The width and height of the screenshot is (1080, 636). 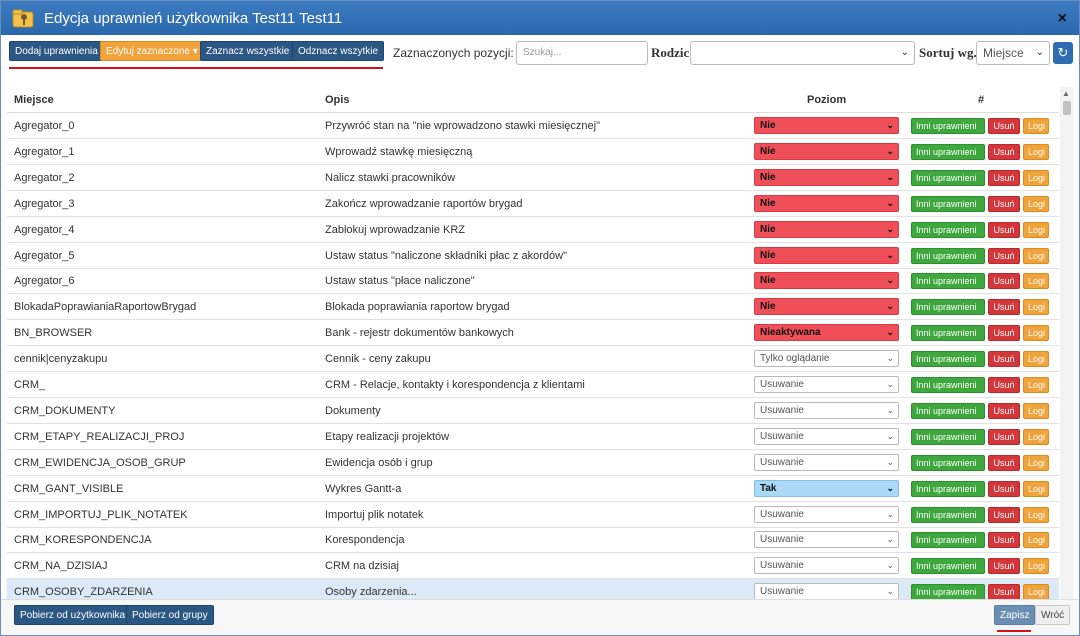 What do you see at coordinates (1053, 615) in the screenshot?
I see `back-button: Wróć` at bounding box center [1053, 615].